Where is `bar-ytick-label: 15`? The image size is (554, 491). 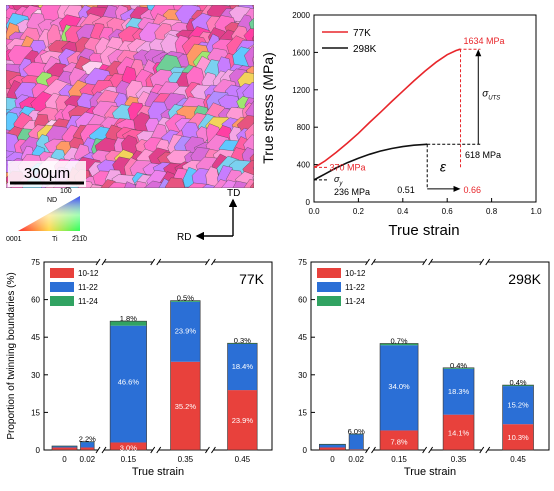
bar-ytick-label: 15 is located at coordinates (35, 412).